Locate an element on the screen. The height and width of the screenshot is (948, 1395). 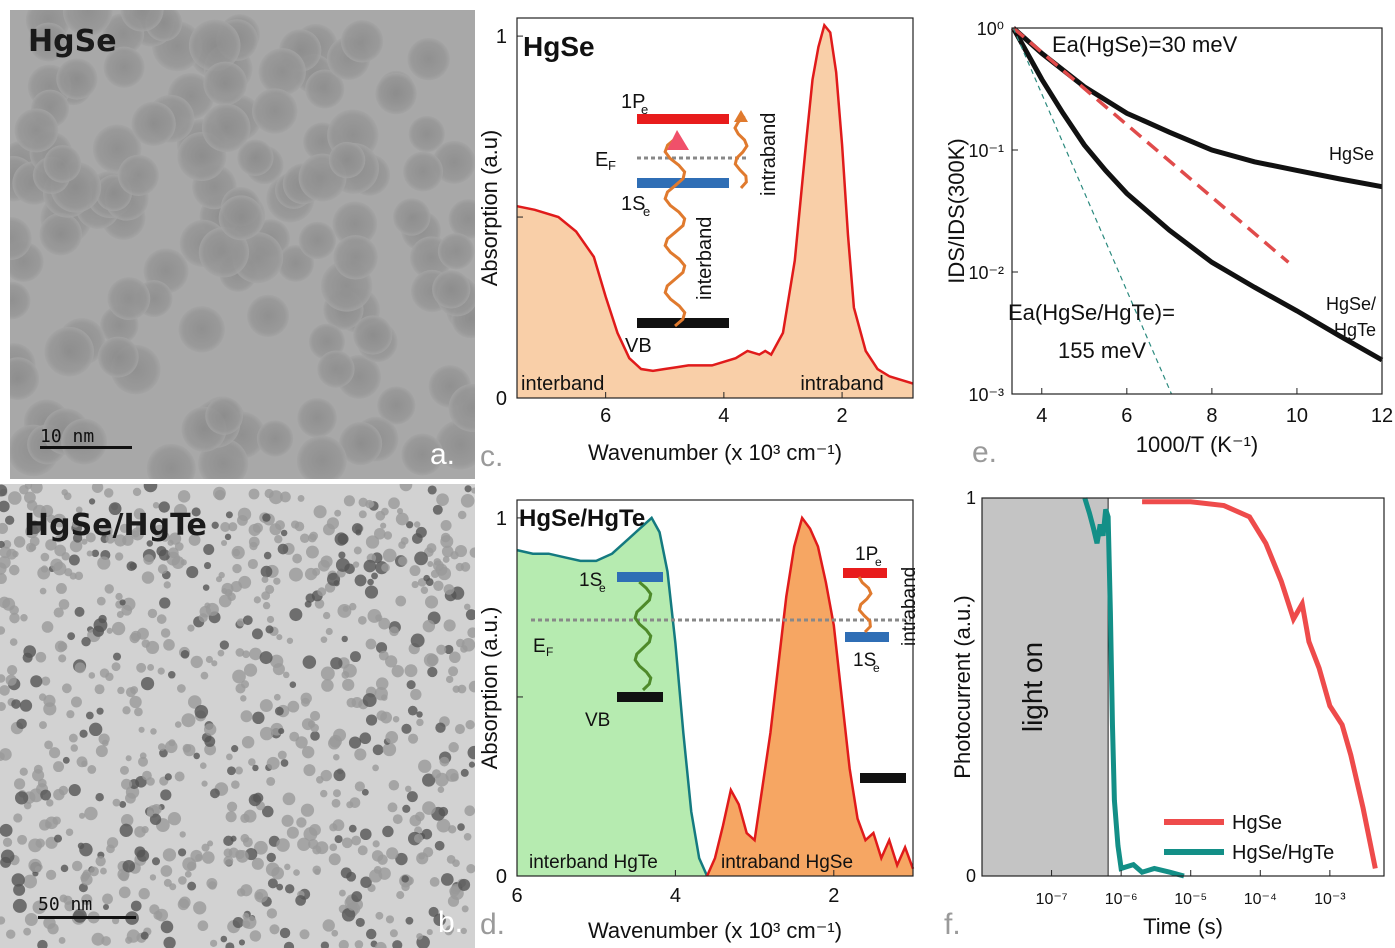
scale-bar-label: 10 nm is located at coordinates (67, 436).